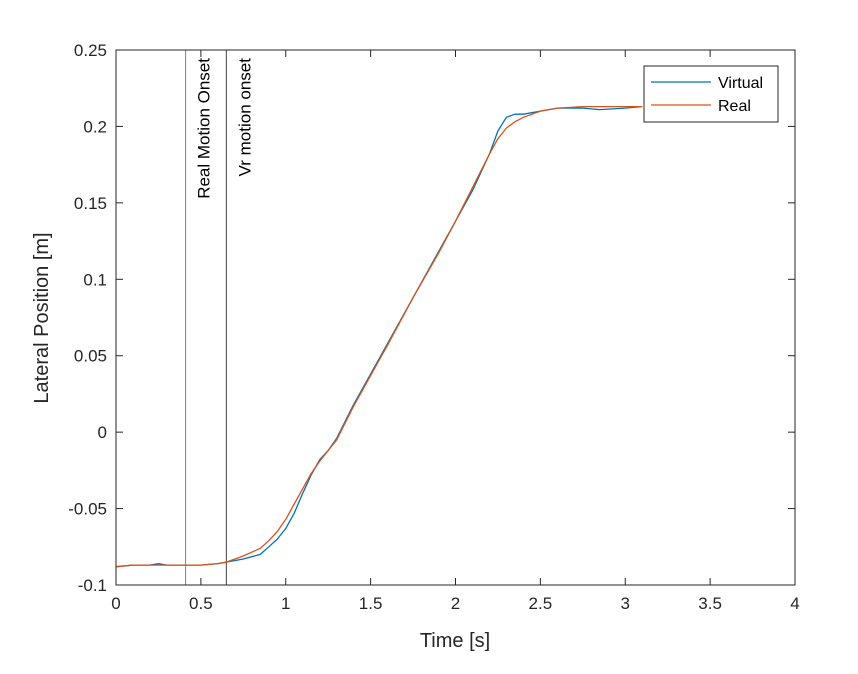 Image resolution: width=858 pixels, height=674 pixels. Describe the element at coordinates (734, 106) in the screenshot. I see `legend-real-label: Real` at that location.